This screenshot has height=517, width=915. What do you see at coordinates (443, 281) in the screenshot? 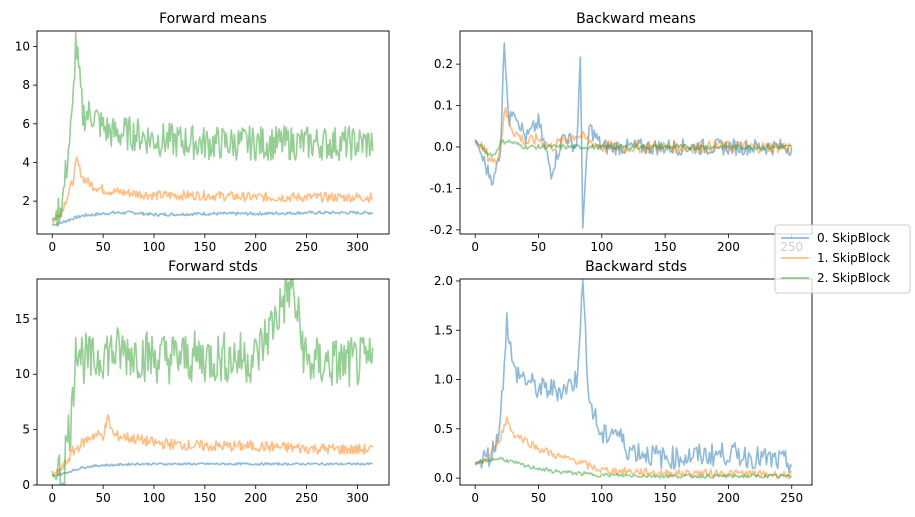
I see `backward-stds-ytick-label: 2.0` at bounding box center [443, 281].